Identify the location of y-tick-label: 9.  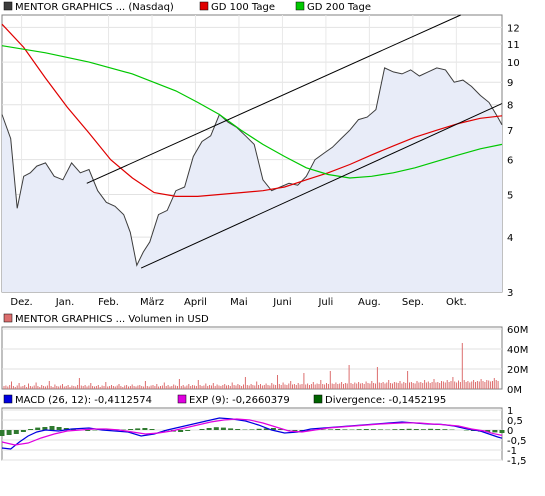
(510, 83).